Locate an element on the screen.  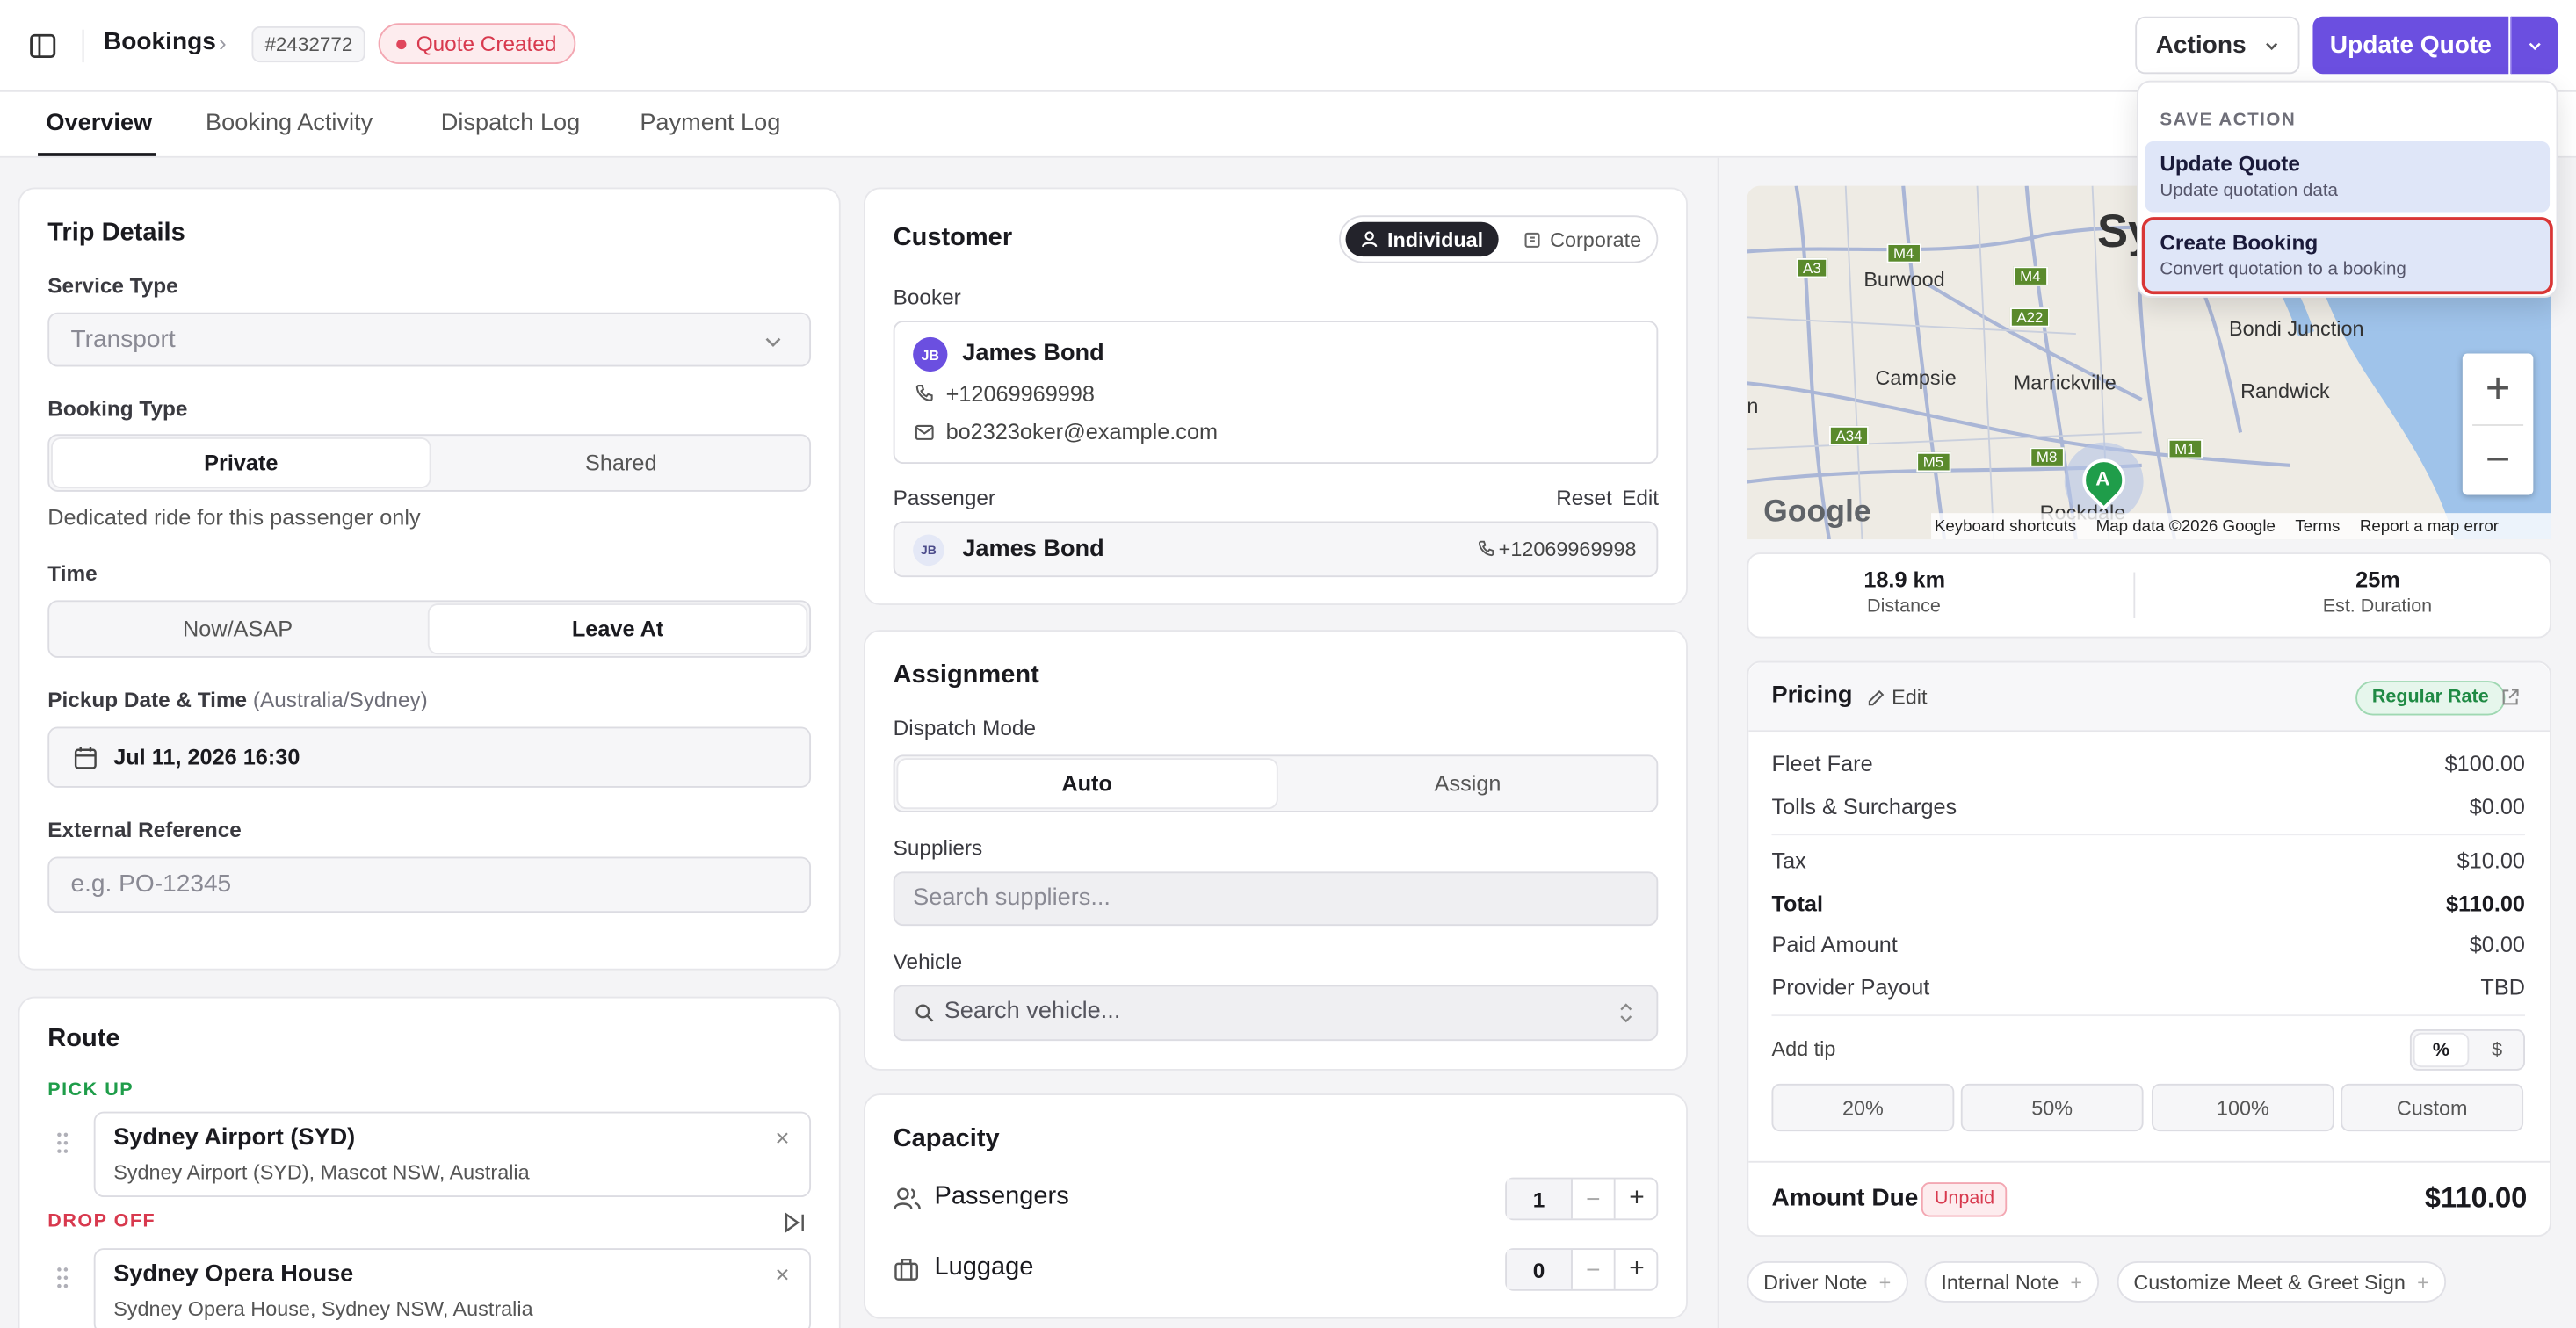
road-shield: M1 is located at coordinates (2185, 448).